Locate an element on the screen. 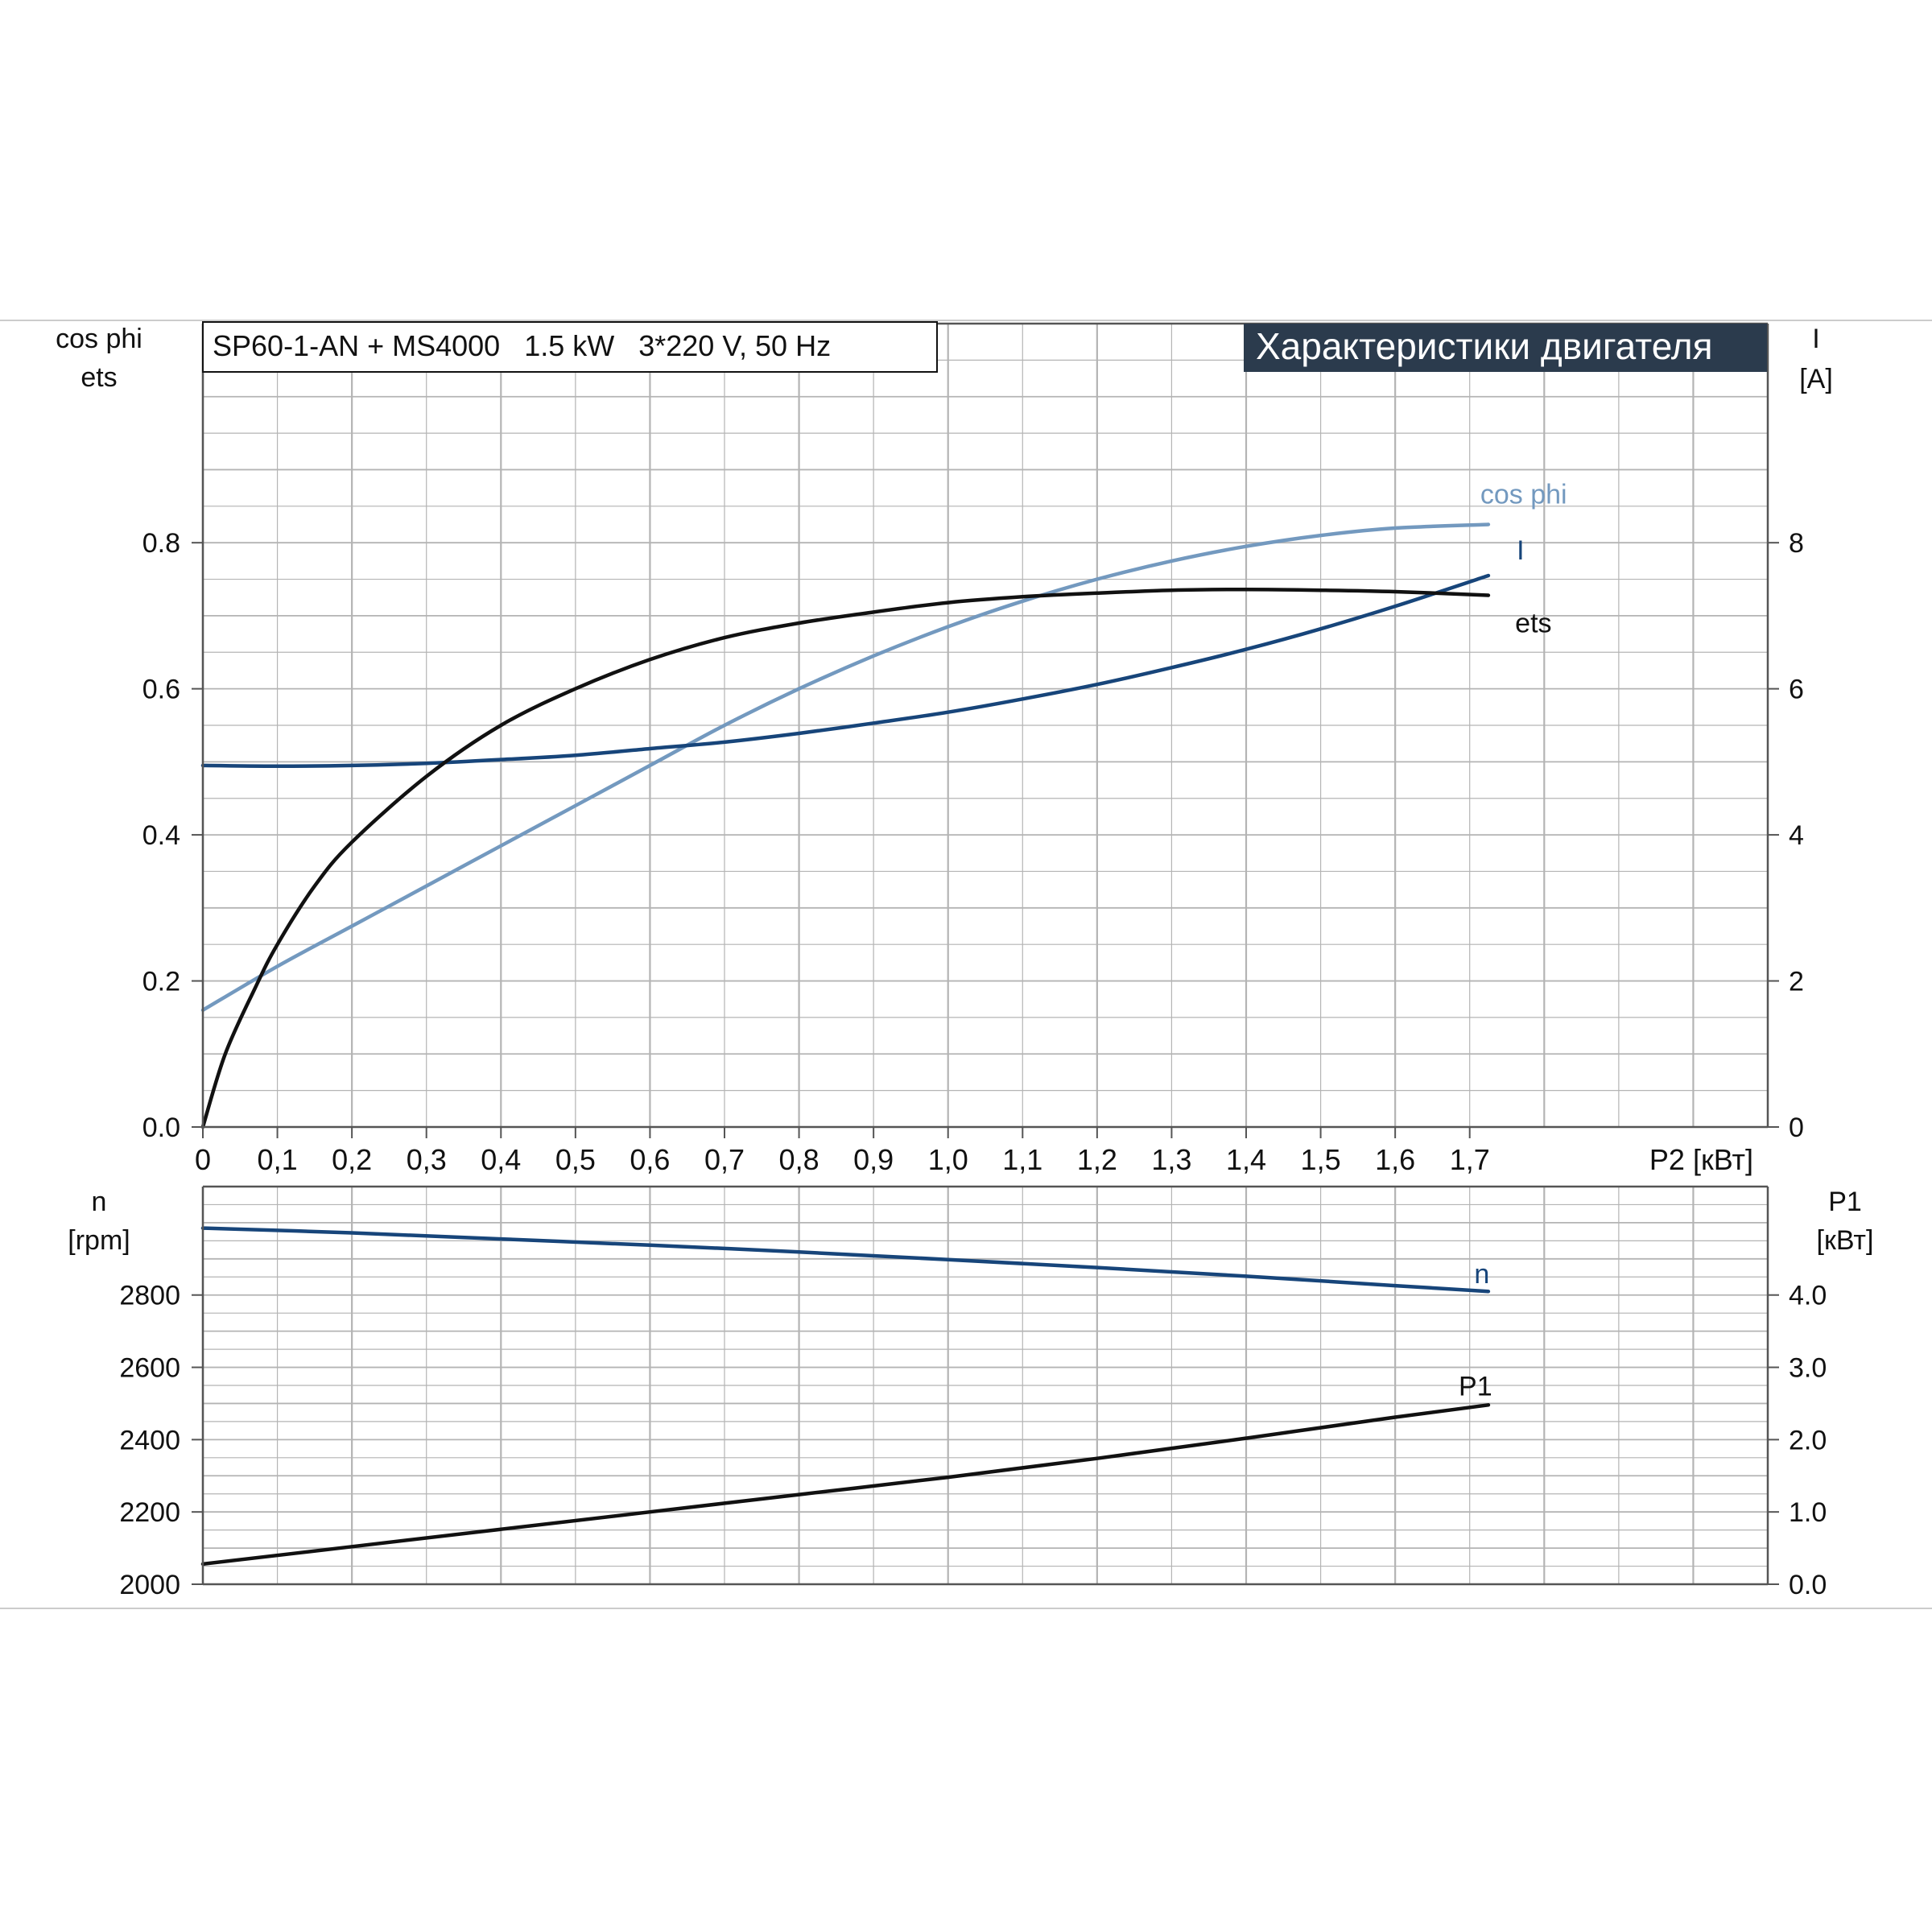 The height and width of the screenshot is (1932, 1932). series-label-n: n is located at coordinates (1481, 1274).